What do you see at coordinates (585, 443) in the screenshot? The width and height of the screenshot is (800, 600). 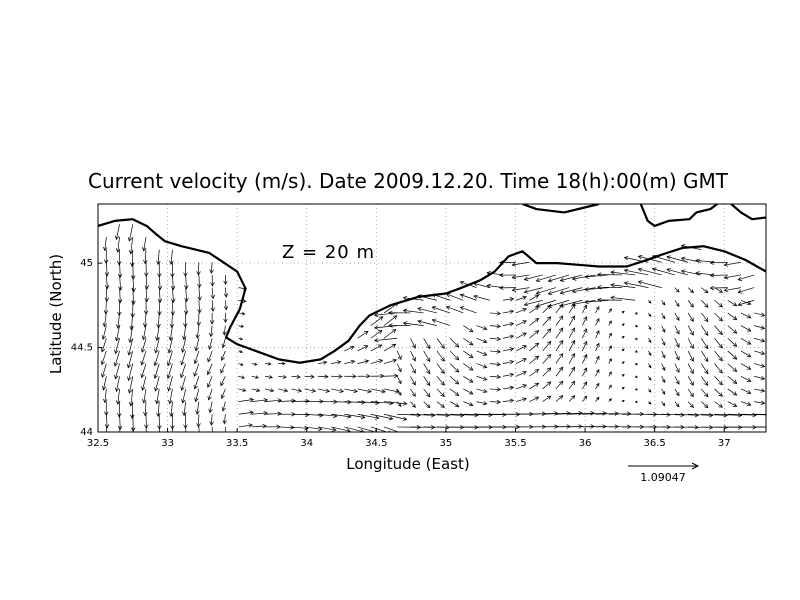 I see `x-tick-label: 36` at bounding box center [585, 443].